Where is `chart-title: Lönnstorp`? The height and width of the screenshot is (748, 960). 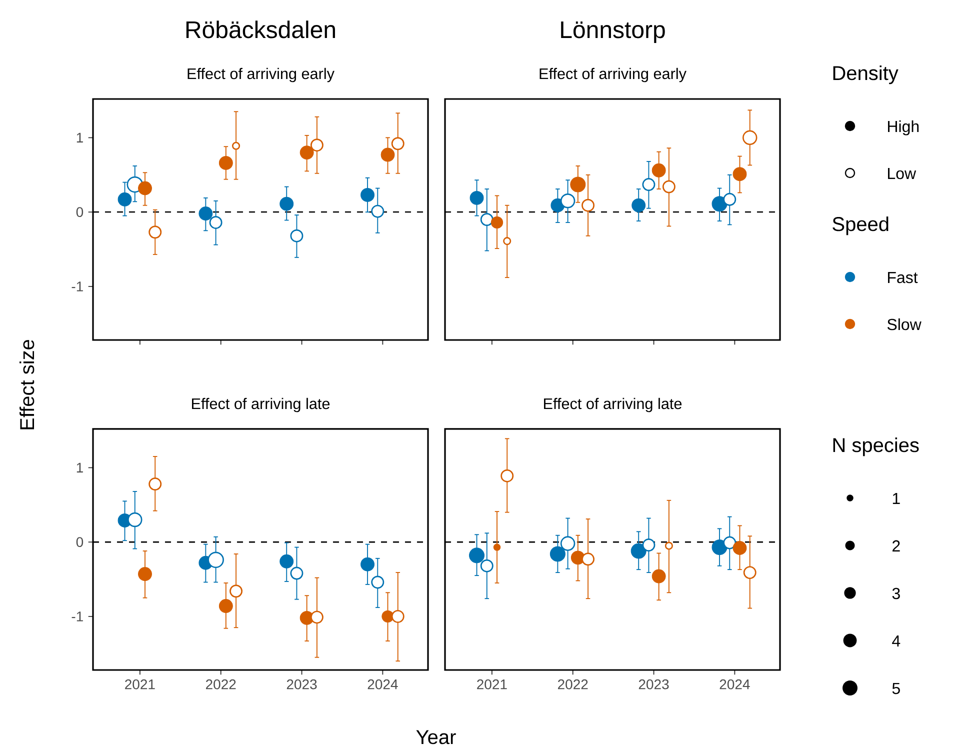
chart-title: Lönnstorp is located at coordinates (613, 32).